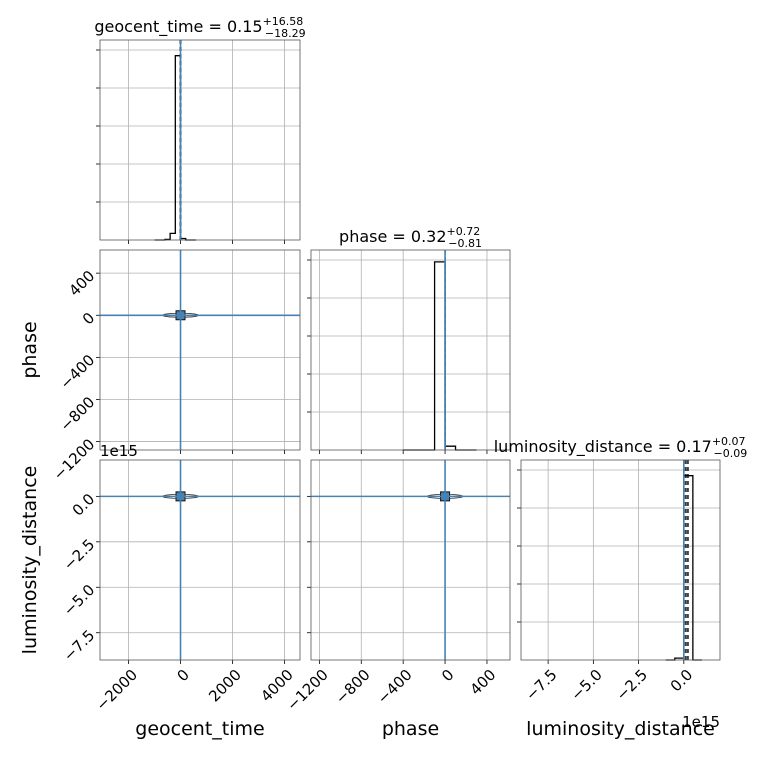 Image resolution: width=760 pixels, height=760 pixels. I want to click on xlabel-luminosity_distance: luminosity_distance, so click(620, 729).